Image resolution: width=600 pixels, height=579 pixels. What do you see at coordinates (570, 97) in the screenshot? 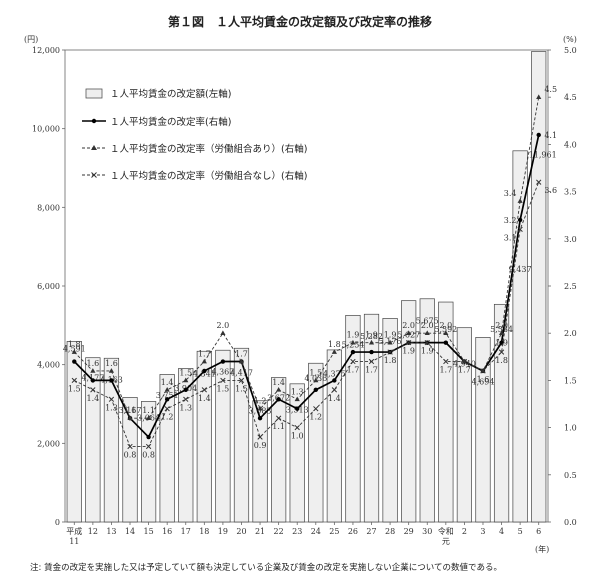
I see `right-tick-label: 4.5` at bounding box center [570, 97].